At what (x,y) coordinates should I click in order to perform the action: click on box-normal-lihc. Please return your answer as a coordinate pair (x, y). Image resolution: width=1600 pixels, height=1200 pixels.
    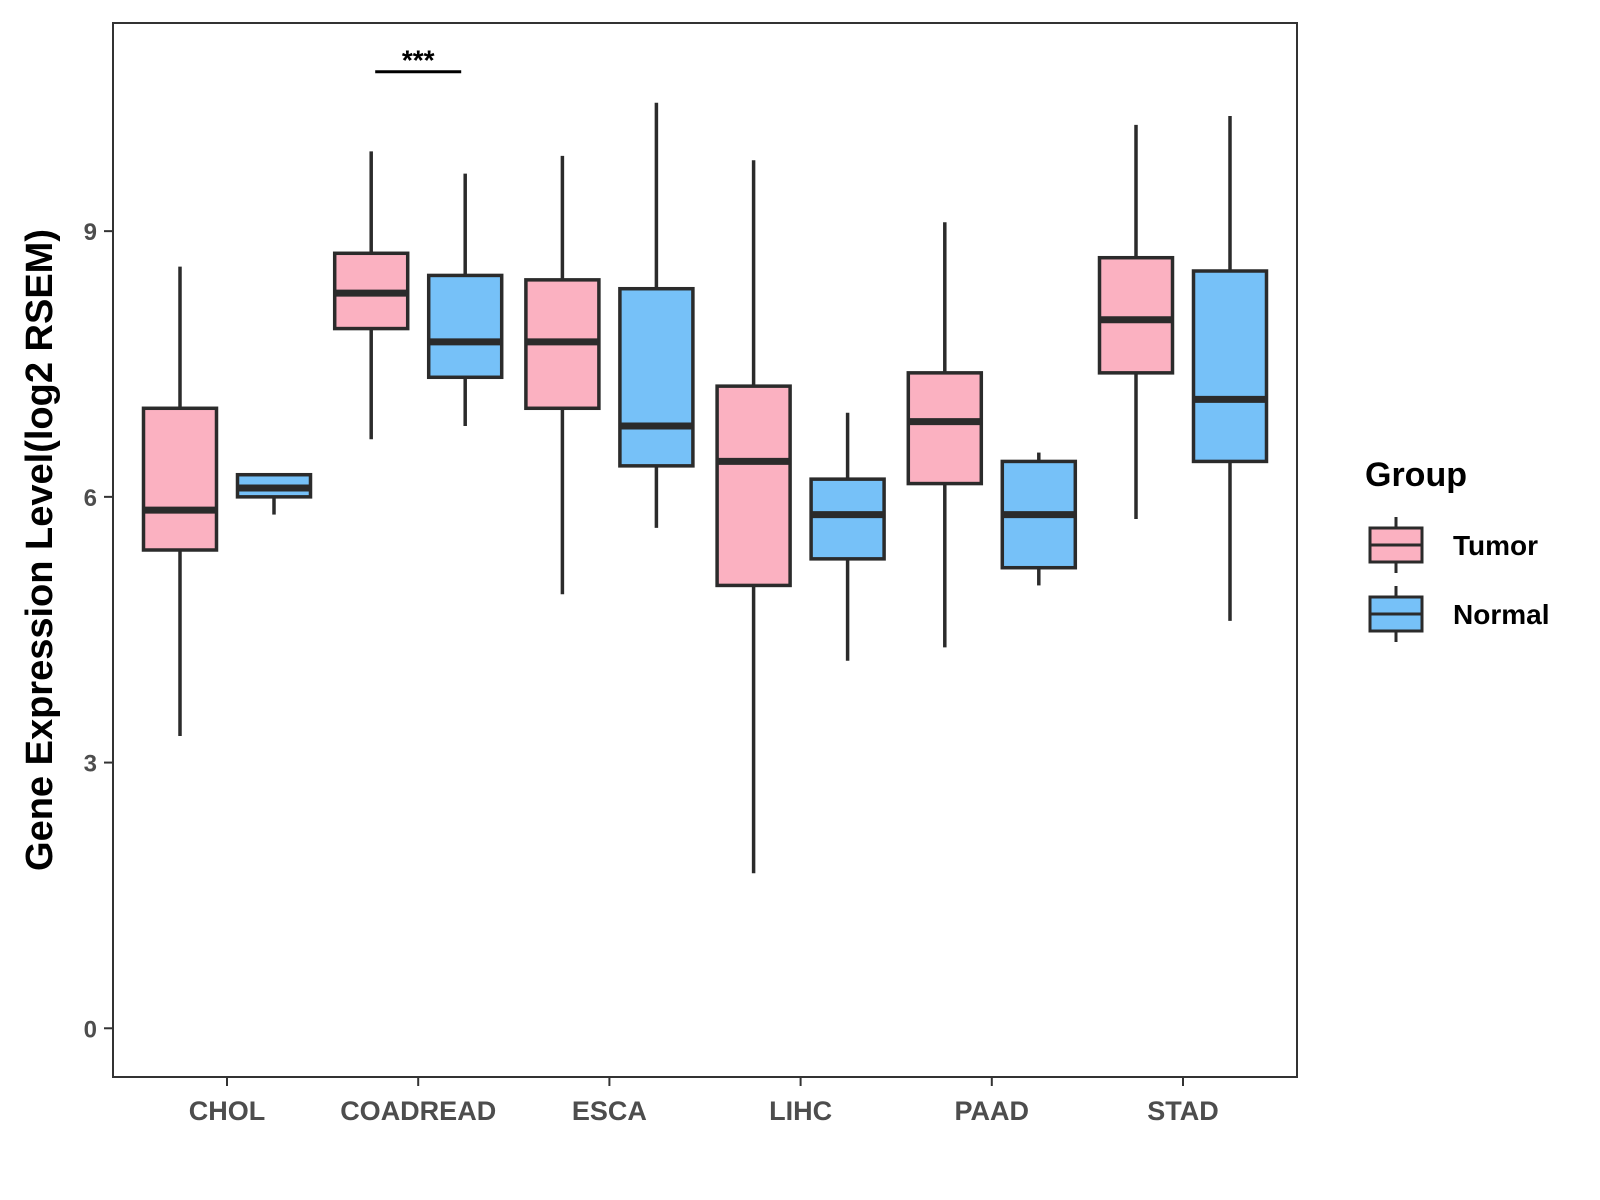
    Looking at the image, I should click on (847, 536).